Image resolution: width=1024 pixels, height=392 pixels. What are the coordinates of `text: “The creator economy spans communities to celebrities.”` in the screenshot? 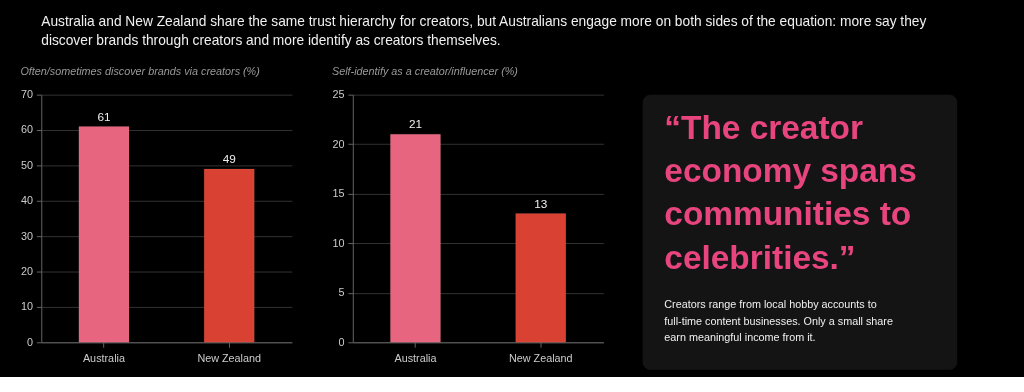 It's located at (790, 192).